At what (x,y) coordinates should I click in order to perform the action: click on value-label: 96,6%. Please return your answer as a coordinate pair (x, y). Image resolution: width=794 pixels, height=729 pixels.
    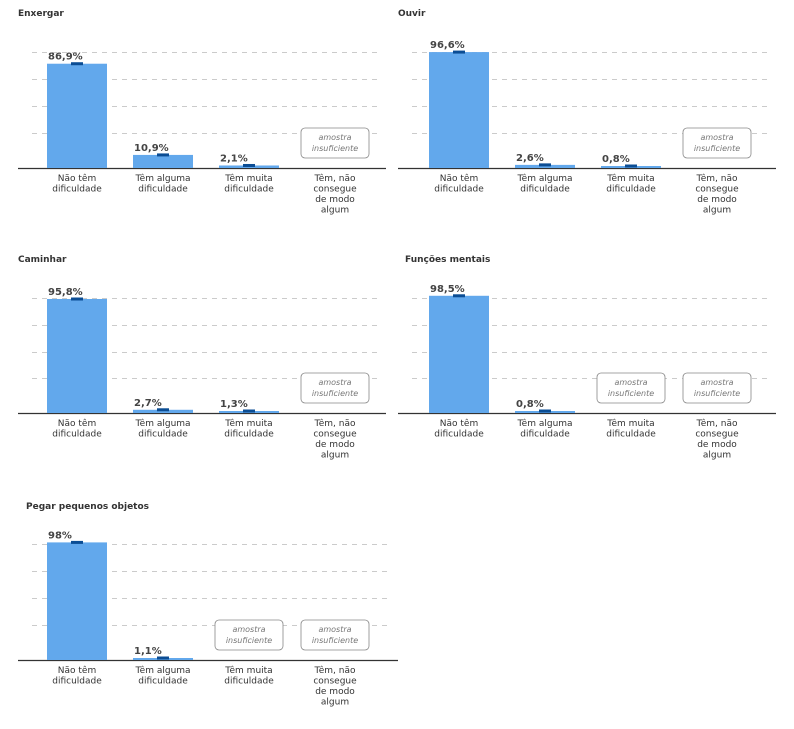
    Looking at the image, I should click on (447, 45).